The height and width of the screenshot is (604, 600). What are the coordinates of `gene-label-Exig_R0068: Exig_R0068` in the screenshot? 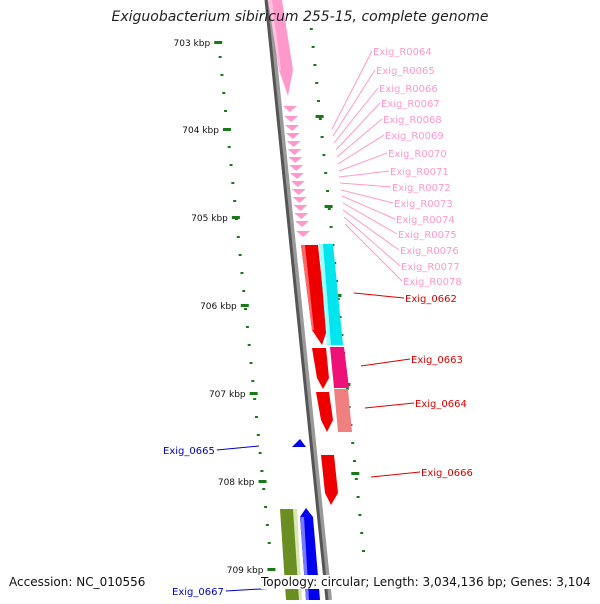 It's located at (412, 120).